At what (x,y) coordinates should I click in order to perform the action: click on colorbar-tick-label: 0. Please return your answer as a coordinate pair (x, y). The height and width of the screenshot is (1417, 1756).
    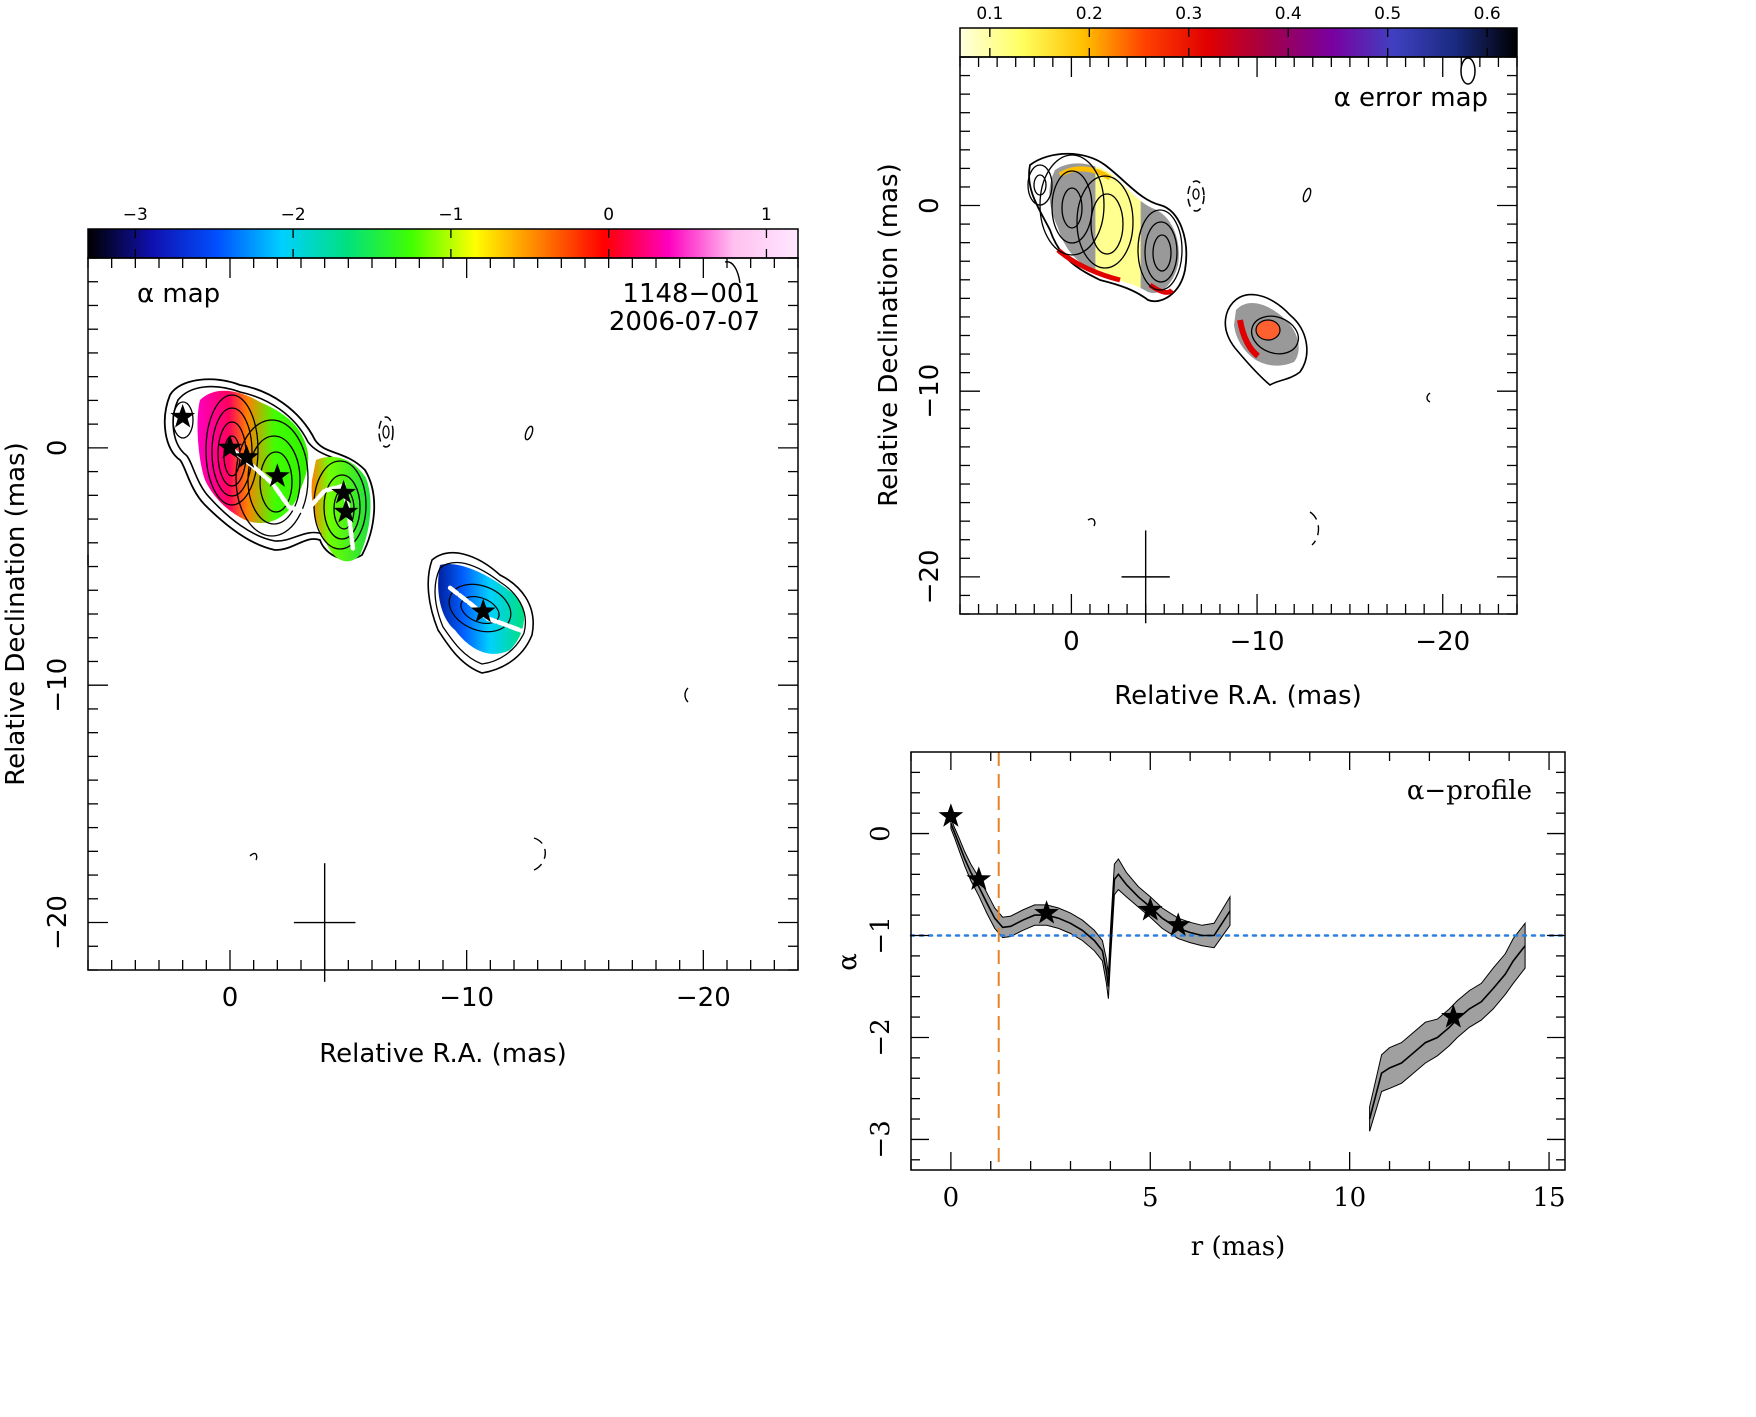
    Looking at the image, I should click on (608, 215).